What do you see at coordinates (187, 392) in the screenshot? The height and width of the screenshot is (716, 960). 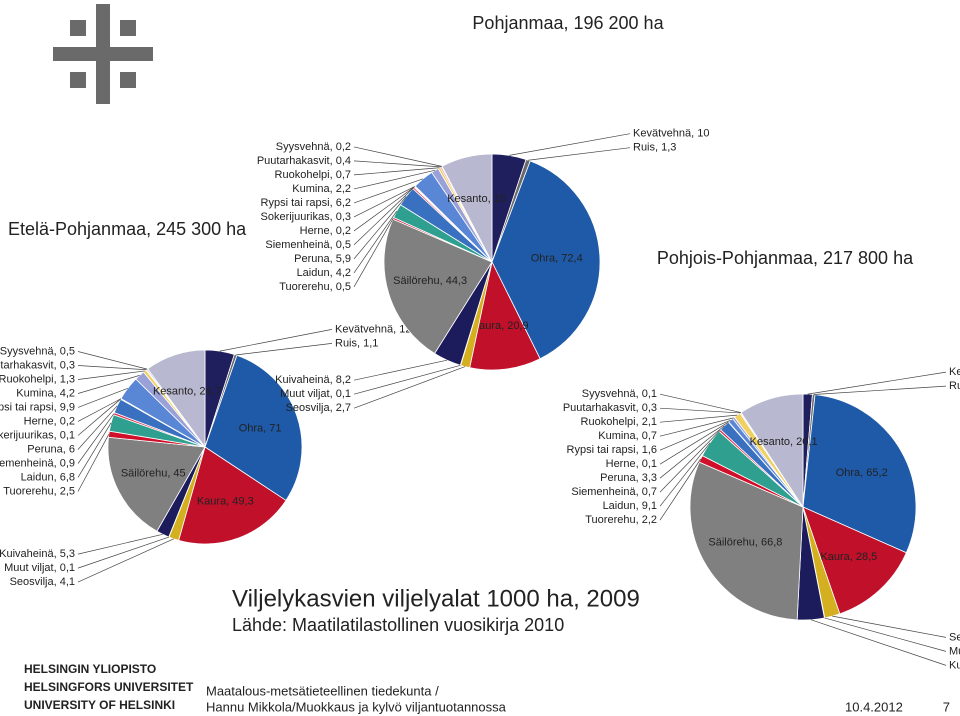 I see `data-label: Kesanto, 24,7` at bounding box center [187, 392].